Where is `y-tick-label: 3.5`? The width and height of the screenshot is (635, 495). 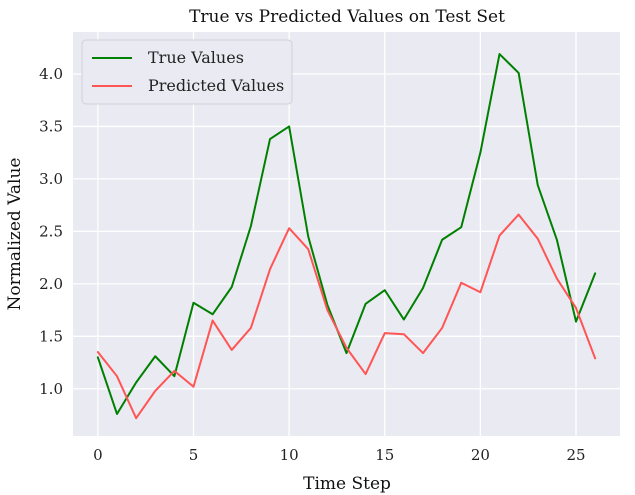 y-tick-label: 3.5 is located at coordinates (51, 126).